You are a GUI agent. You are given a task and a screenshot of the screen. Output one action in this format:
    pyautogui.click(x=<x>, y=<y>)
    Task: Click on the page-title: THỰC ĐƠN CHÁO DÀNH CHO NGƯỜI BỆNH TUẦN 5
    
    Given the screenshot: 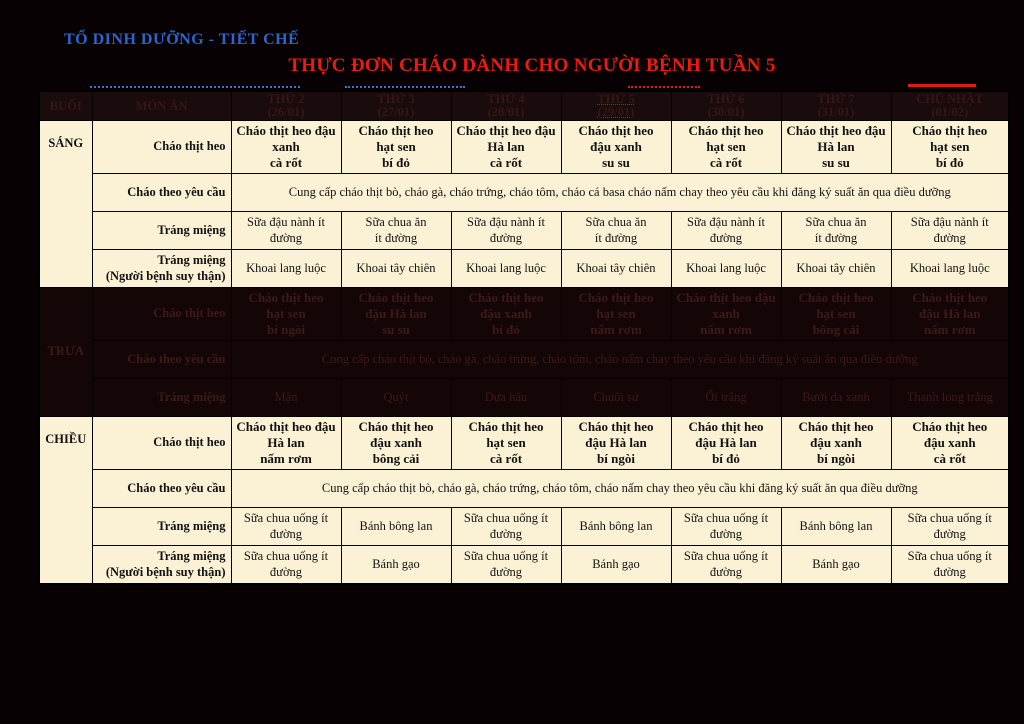 What is the action you would take?
    pyautogui.click(x=532, y=65)
    